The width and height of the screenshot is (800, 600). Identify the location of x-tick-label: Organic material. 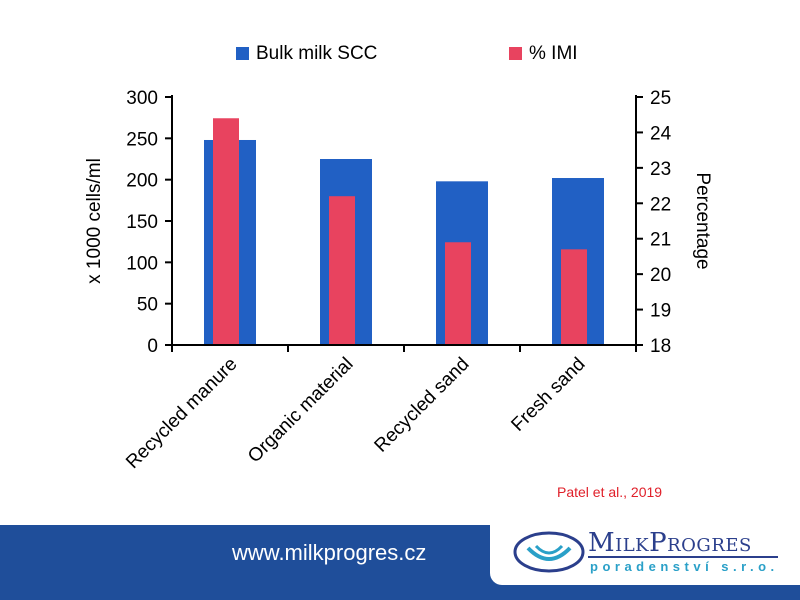
(300, 410).